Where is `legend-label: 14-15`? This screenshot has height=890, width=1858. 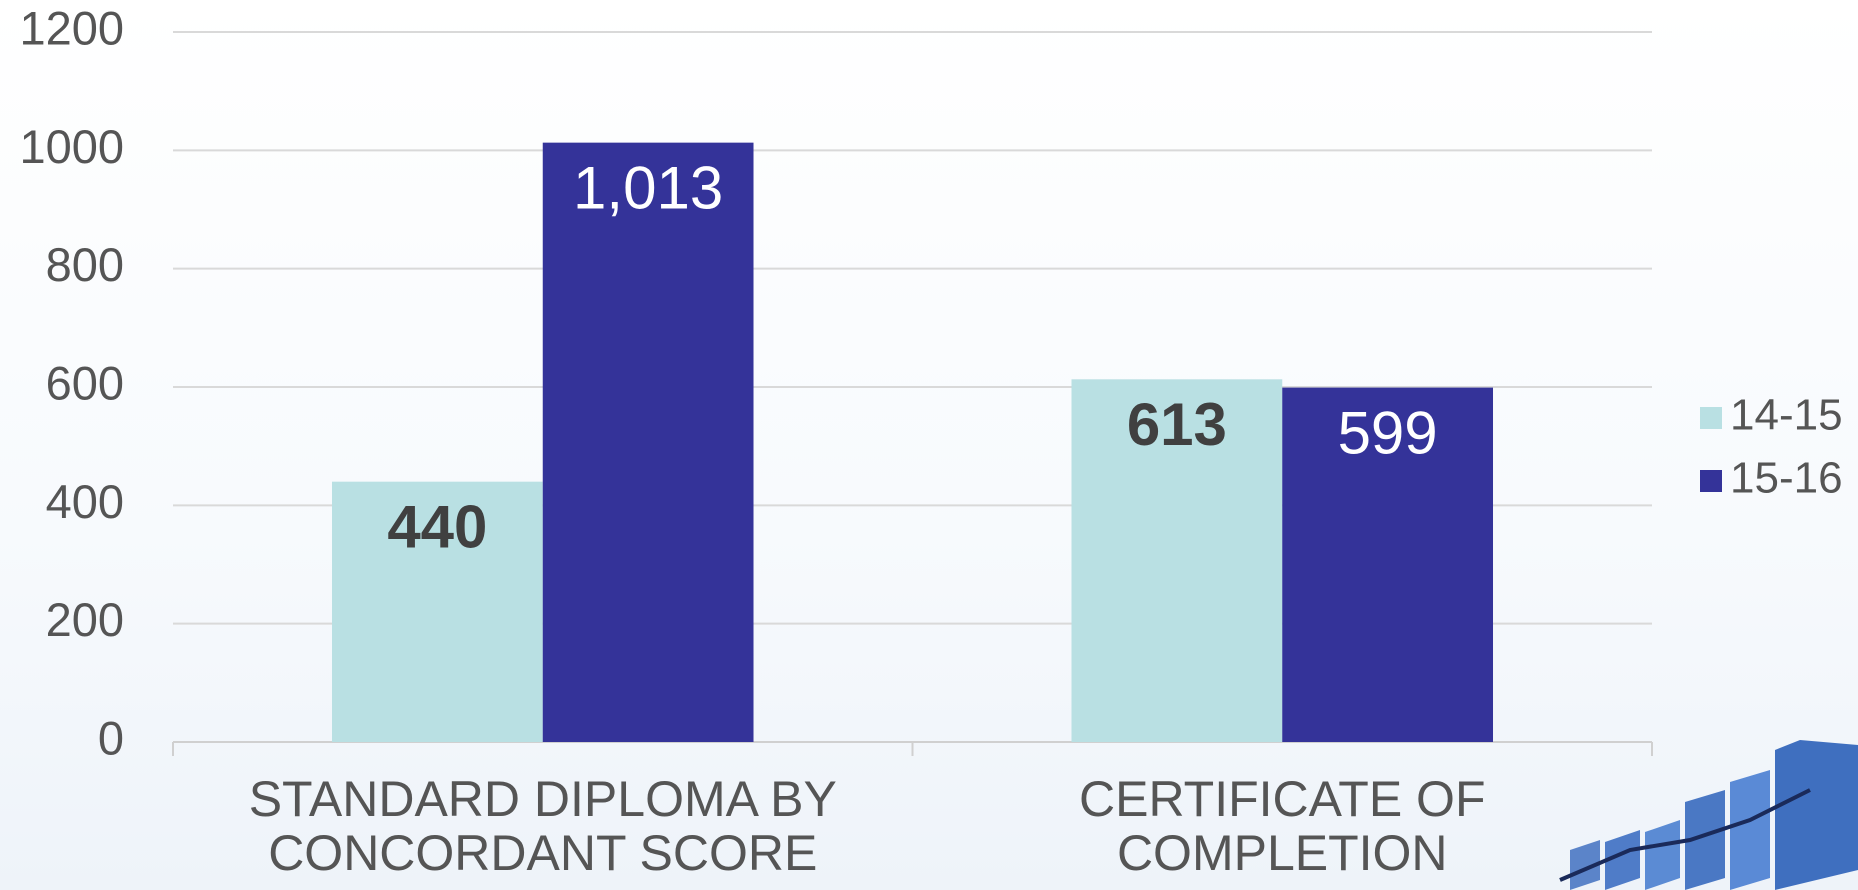 legend-label: 14-15 is located at coordinates (1786, 415).